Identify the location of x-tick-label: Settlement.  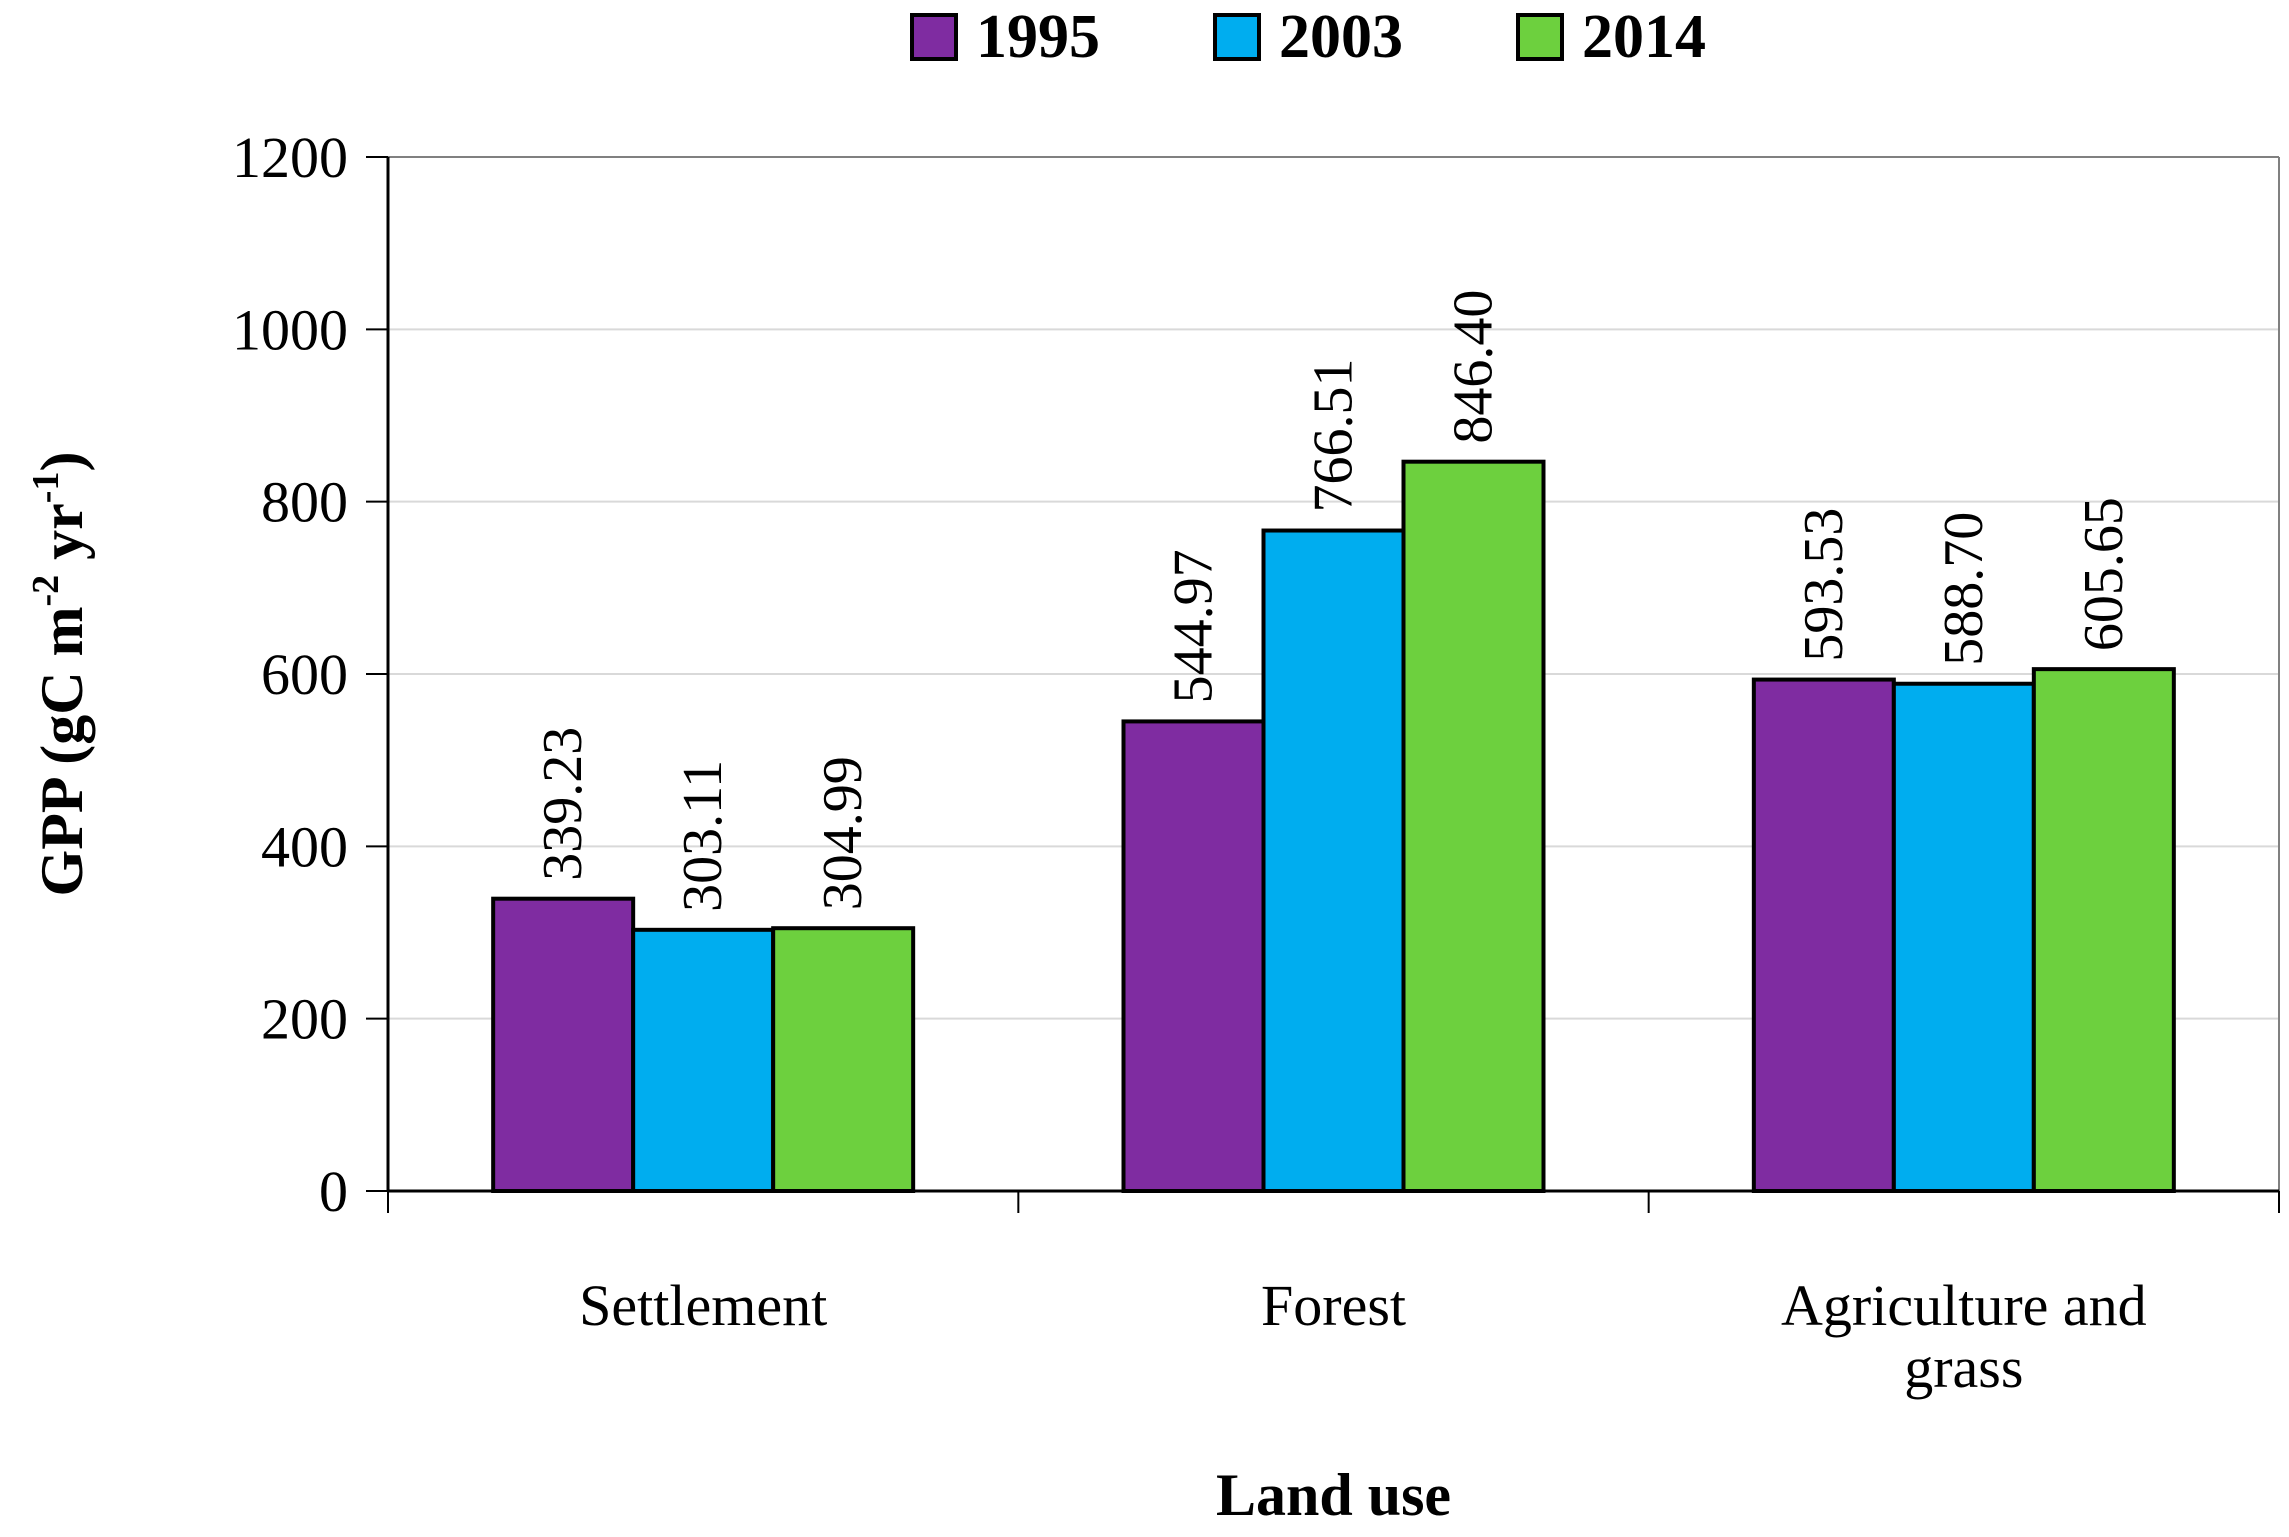
(703, 1305).